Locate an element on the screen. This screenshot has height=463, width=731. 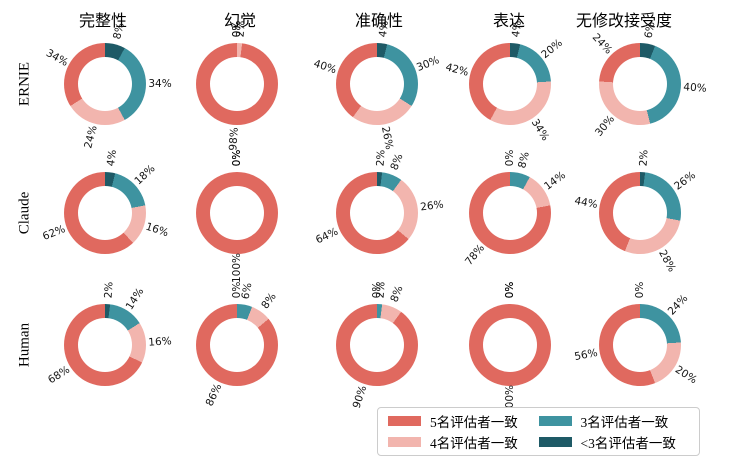
legend-item-lt3-agree: <3名评估者一致 is located at coordinates (614, 442).